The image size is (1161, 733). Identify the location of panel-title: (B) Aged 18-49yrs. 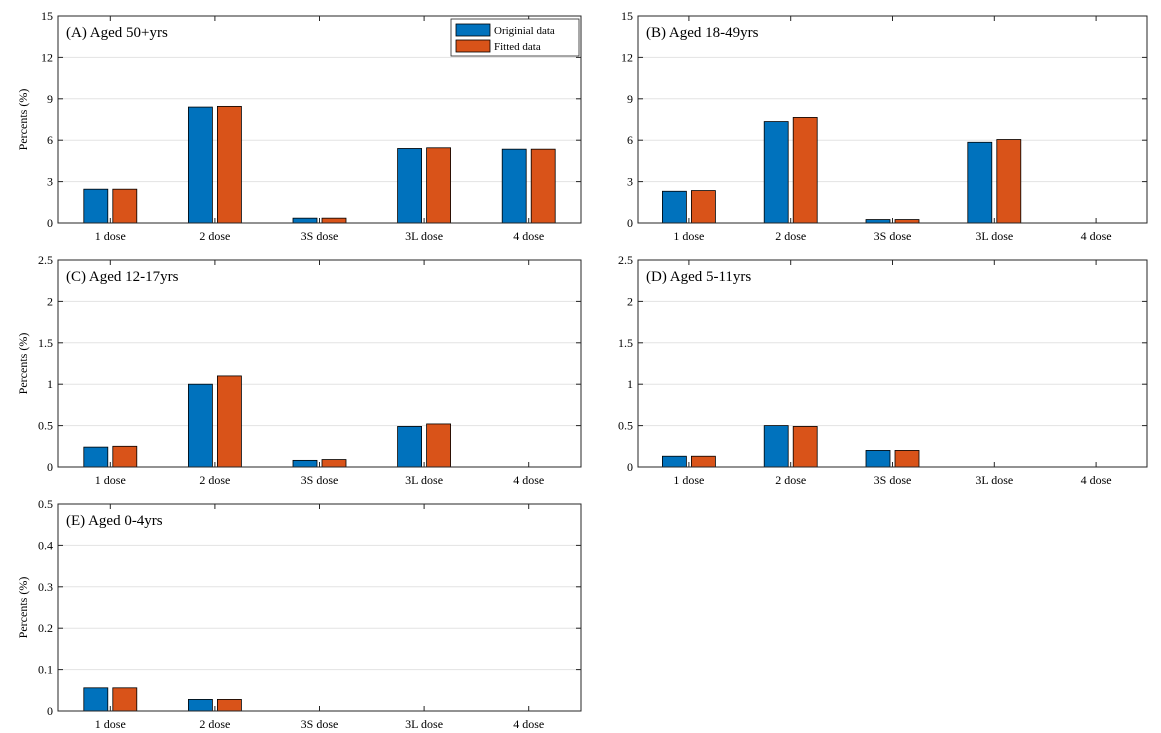
(702, 33).